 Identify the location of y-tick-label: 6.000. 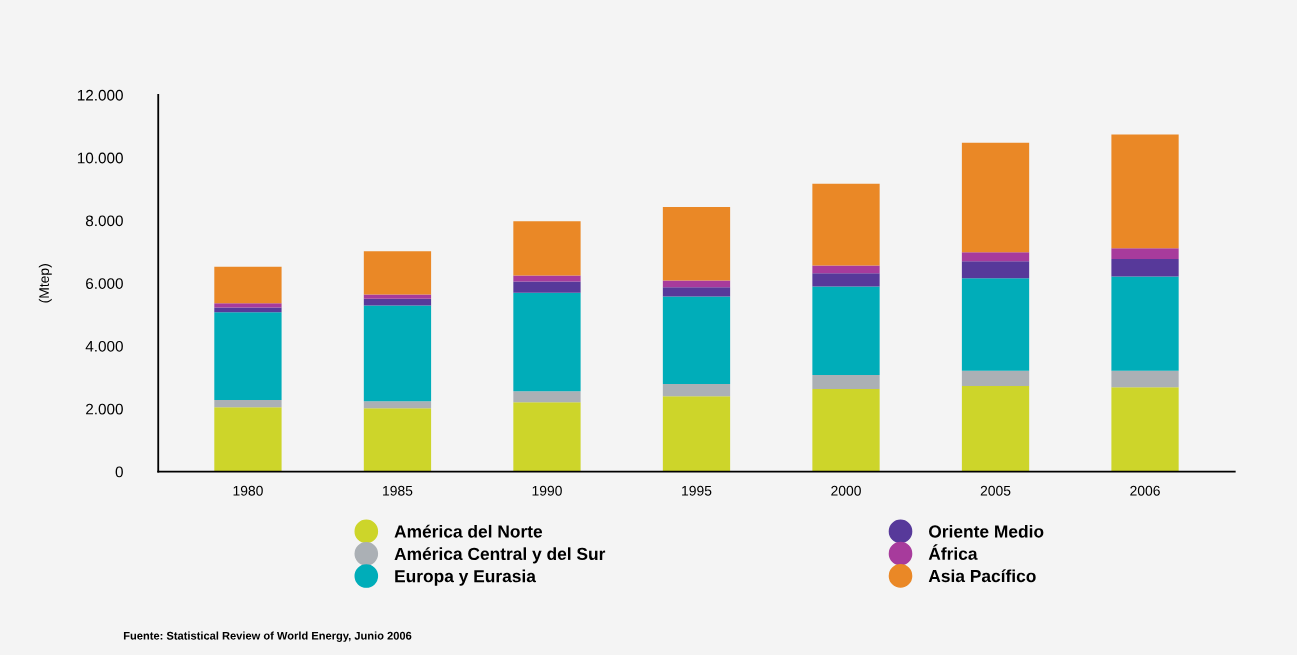
(104, 283).